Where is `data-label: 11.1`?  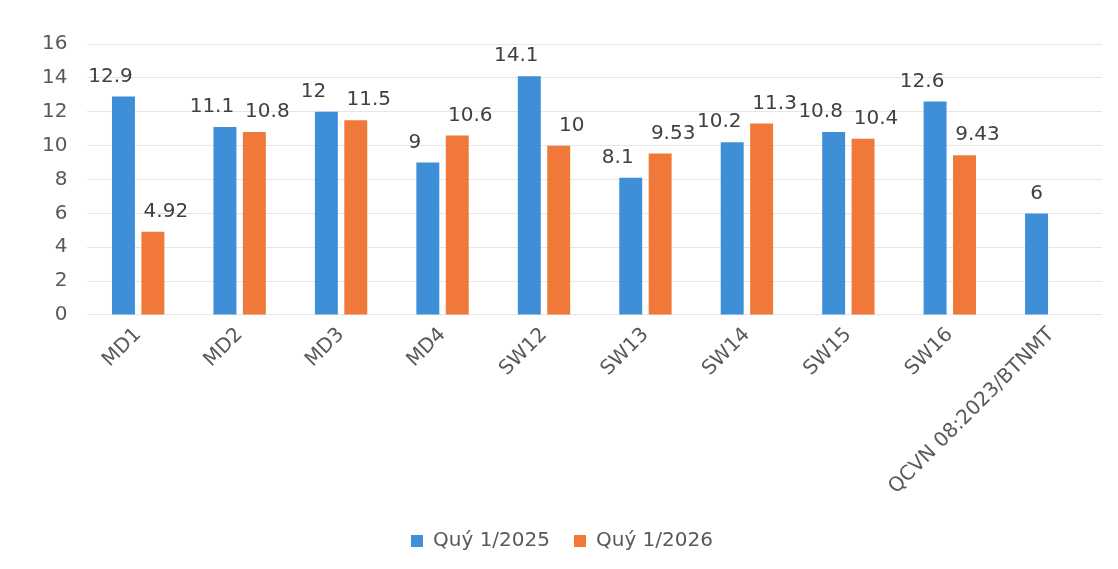 data-label: 11.1 is located at coordinates (212, 105).